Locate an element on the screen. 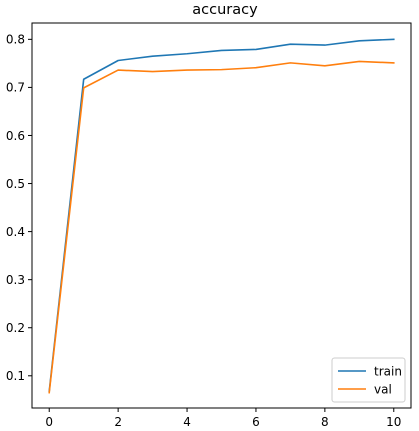 This screenshot has width=419, height=431. y-tick-label: 0.1 is located at coordinates (15, 376).